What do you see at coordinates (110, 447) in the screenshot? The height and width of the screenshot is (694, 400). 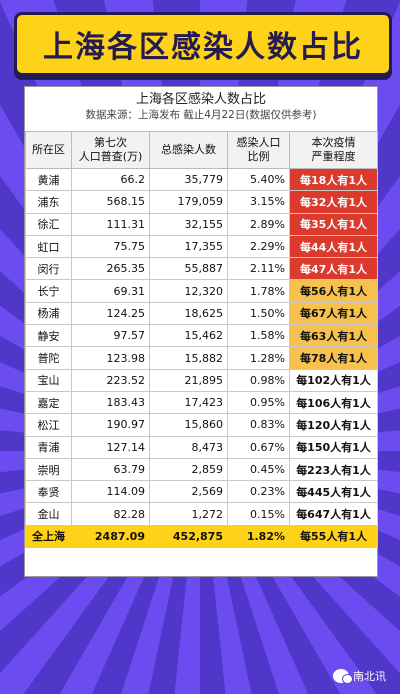 I see `cell-population: 127.14` at bounding box center [110, 447].